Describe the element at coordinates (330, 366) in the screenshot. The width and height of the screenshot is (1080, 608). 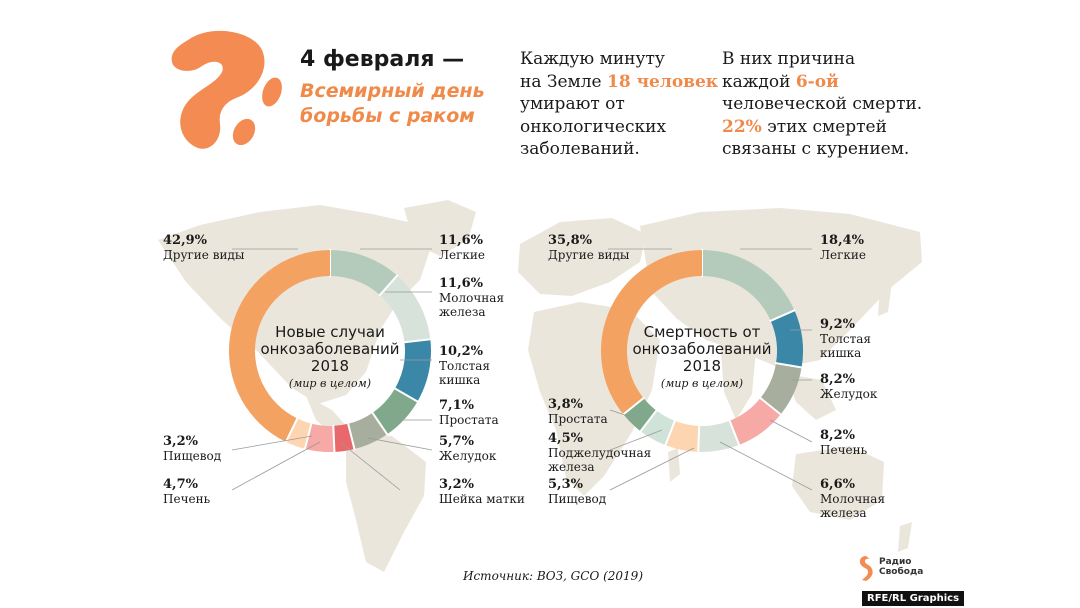
I see `chart1-title-line: 2018` at that location.